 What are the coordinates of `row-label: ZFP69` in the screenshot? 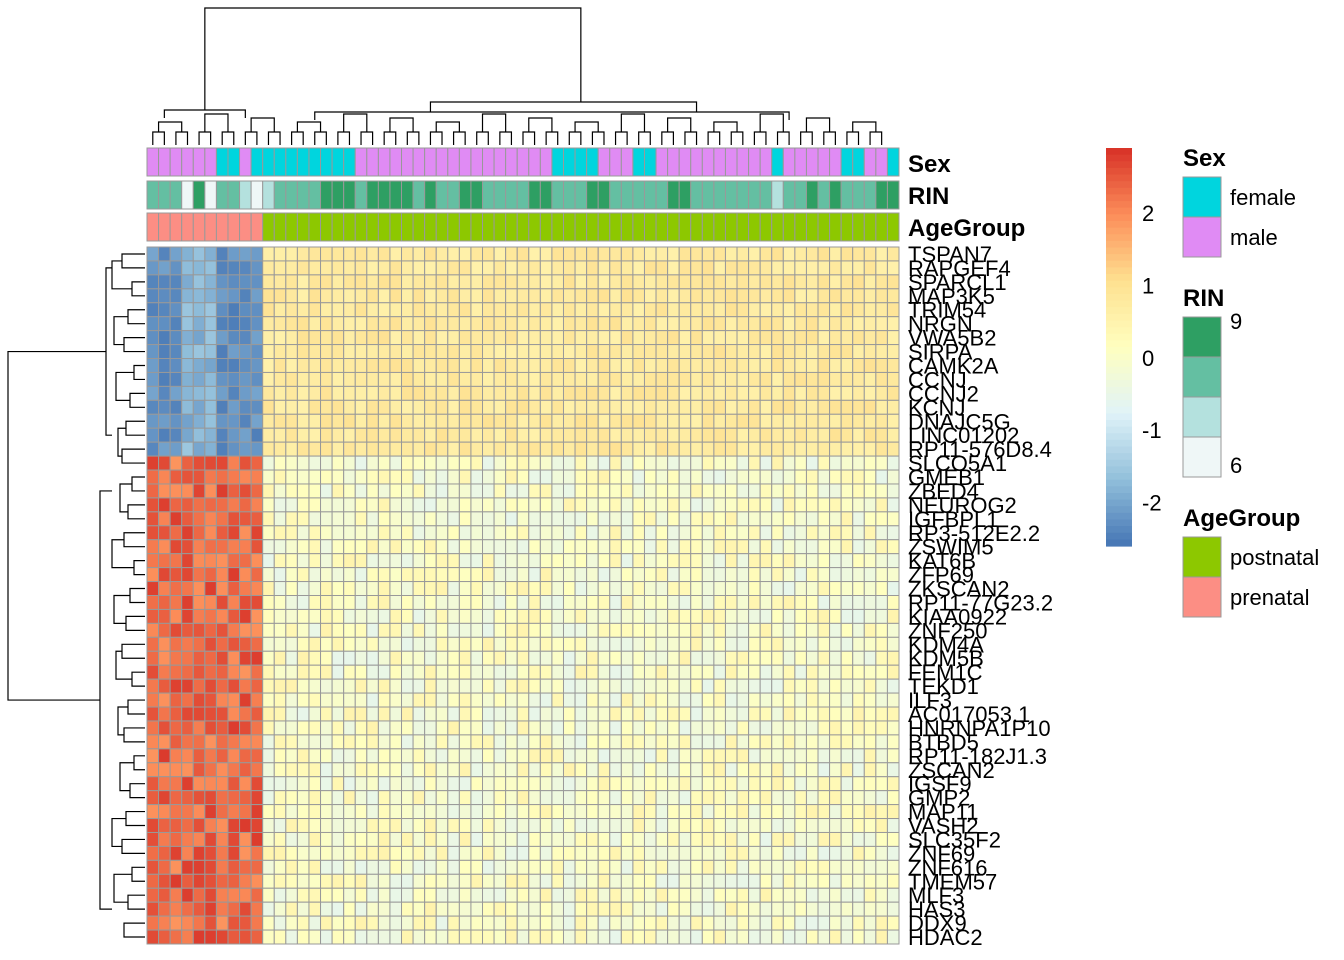 It's located at (941, 575).